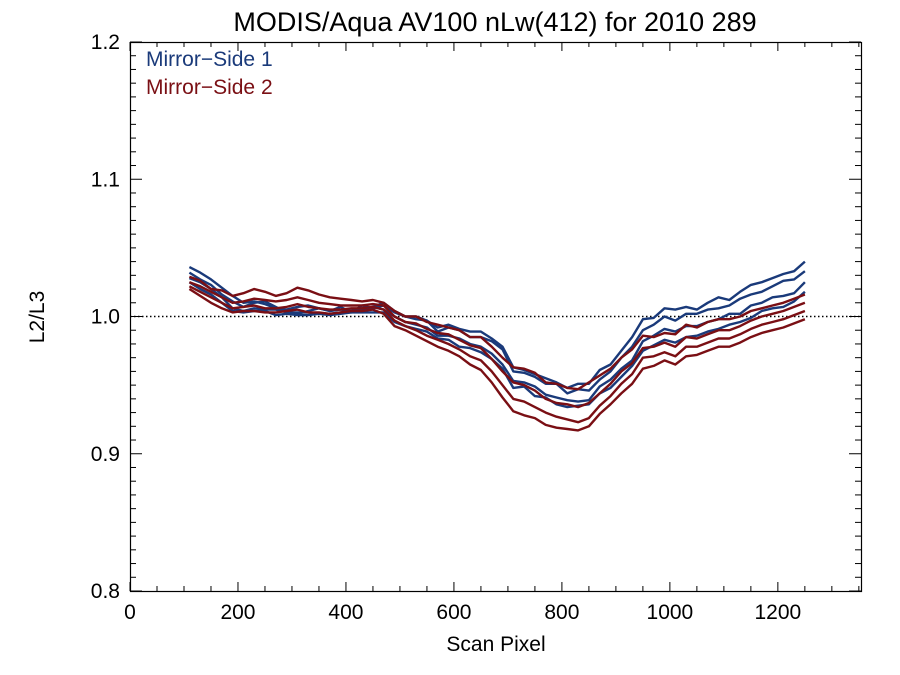 The height and width of the screenshot is (675, 900). What do you see at coordinates (561, 612) in the screenshot?
I see `x-tick-label: 800` at bounding box center [561, 612].